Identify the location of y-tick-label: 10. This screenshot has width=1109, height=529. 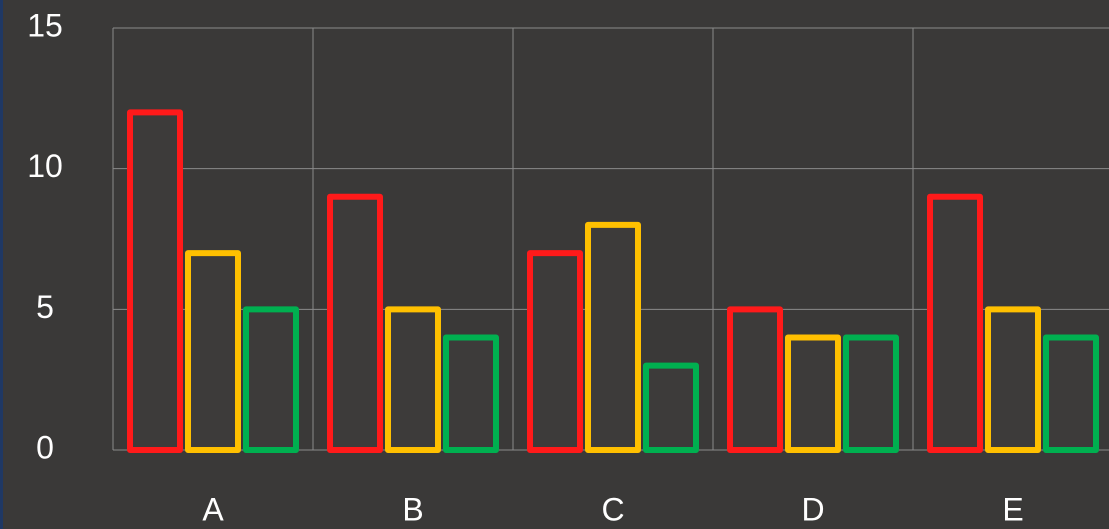
(45, 166).